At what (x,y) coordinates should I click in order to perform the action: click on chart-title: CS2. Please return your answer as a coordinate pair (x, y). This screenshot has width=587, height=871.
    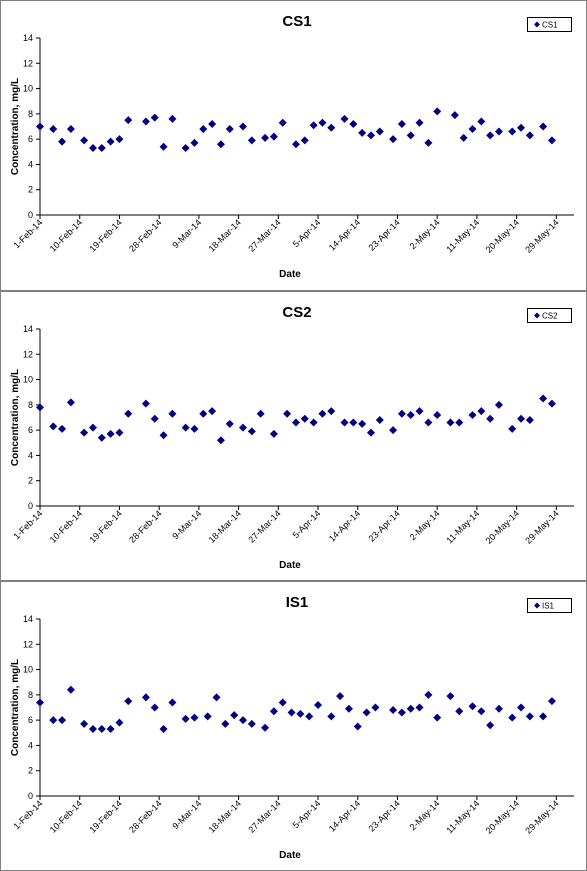
    Looking at the image, I should click on (296, 312).